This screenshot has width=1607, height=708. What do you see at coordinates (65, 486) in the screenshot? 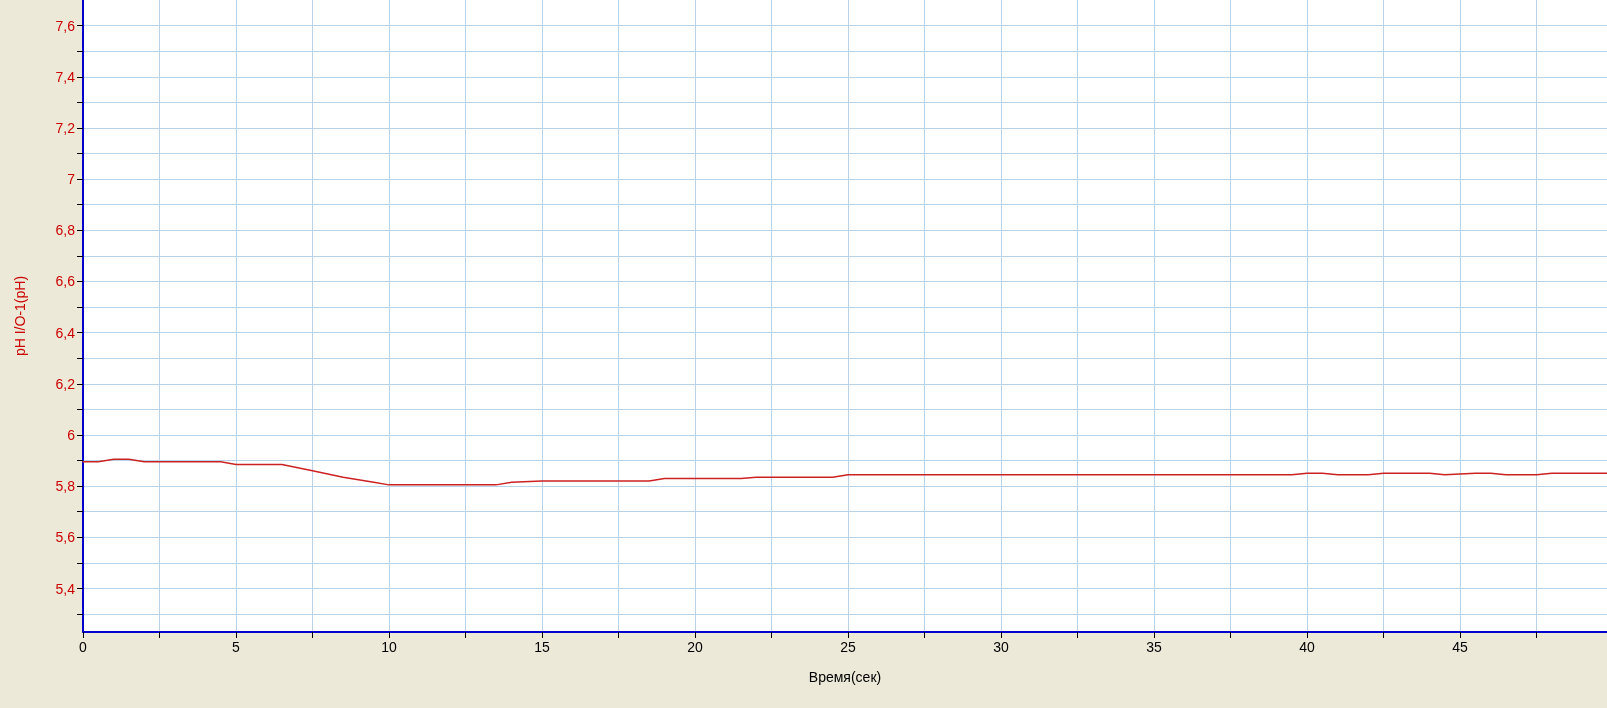
I see `y-tick-label: 5,8` at bounding box center [65, 486].